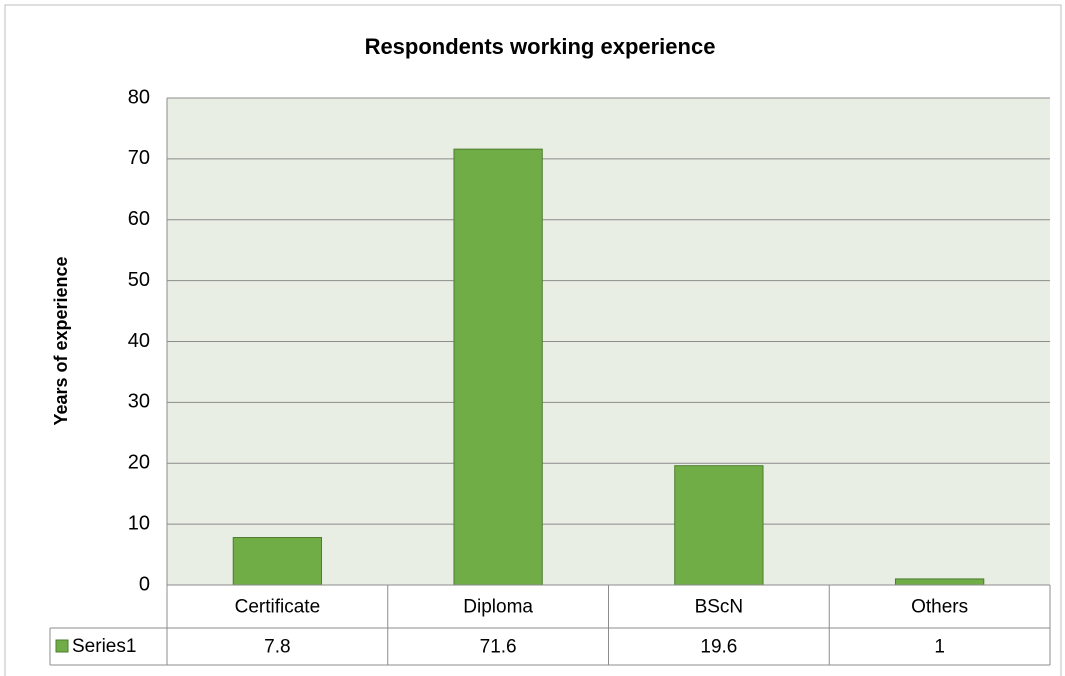 This screenshot has width=1065, height=676. Describe the element at coordinates (139, 341) in the screenshot. I see `y-tick-label: 40` at that location.